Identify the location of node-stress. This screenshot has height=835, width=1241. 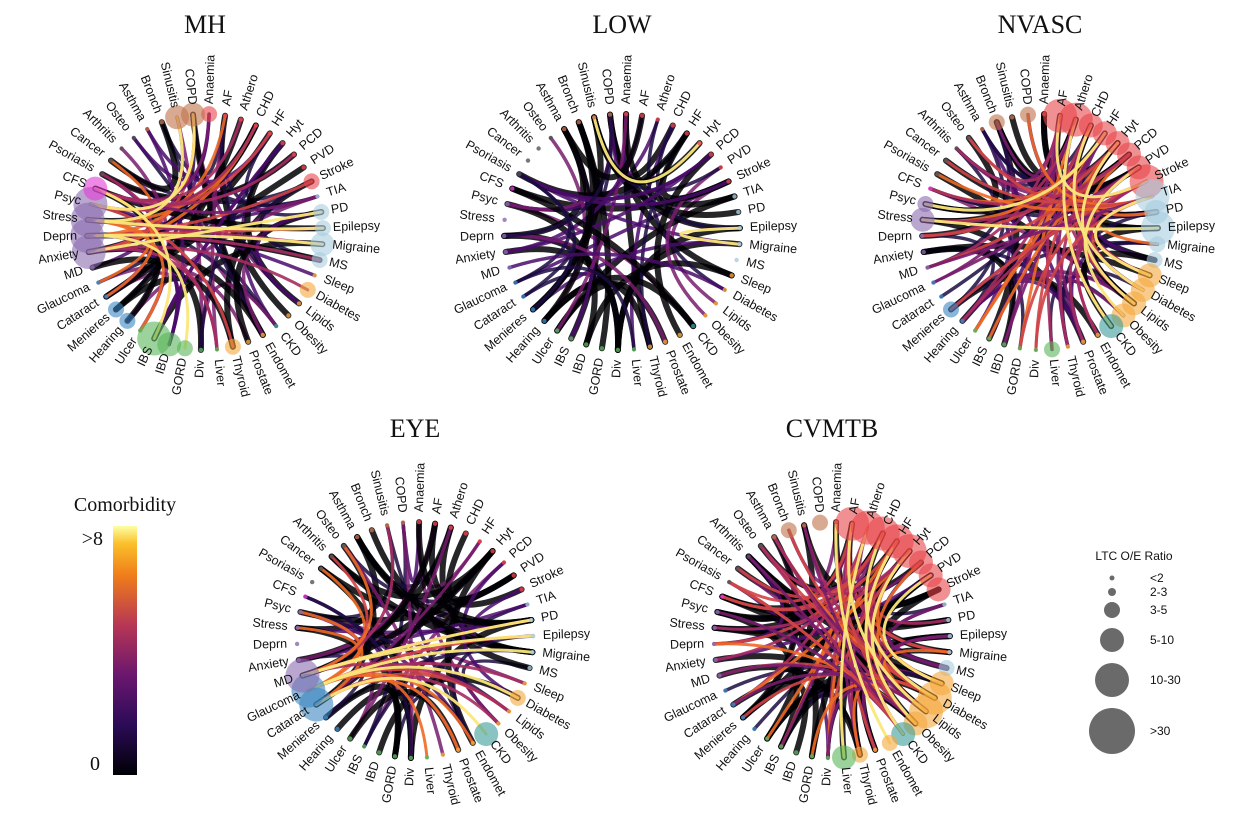
(714, 627).